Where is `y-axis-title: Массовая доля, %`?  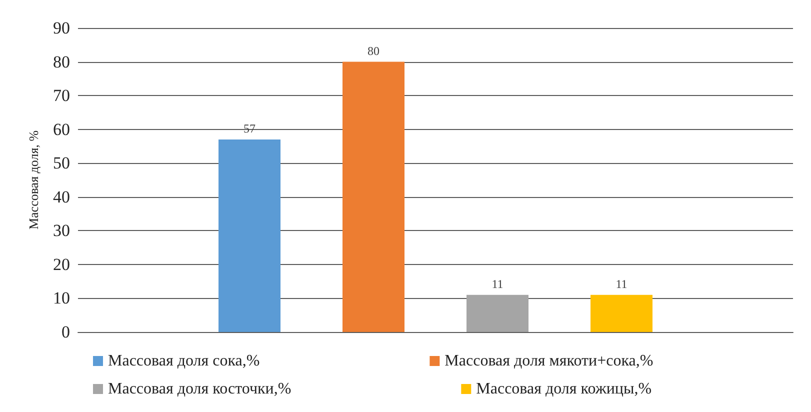
y-axis-title: Массовая доля, % is located at coordinates (33, 180).